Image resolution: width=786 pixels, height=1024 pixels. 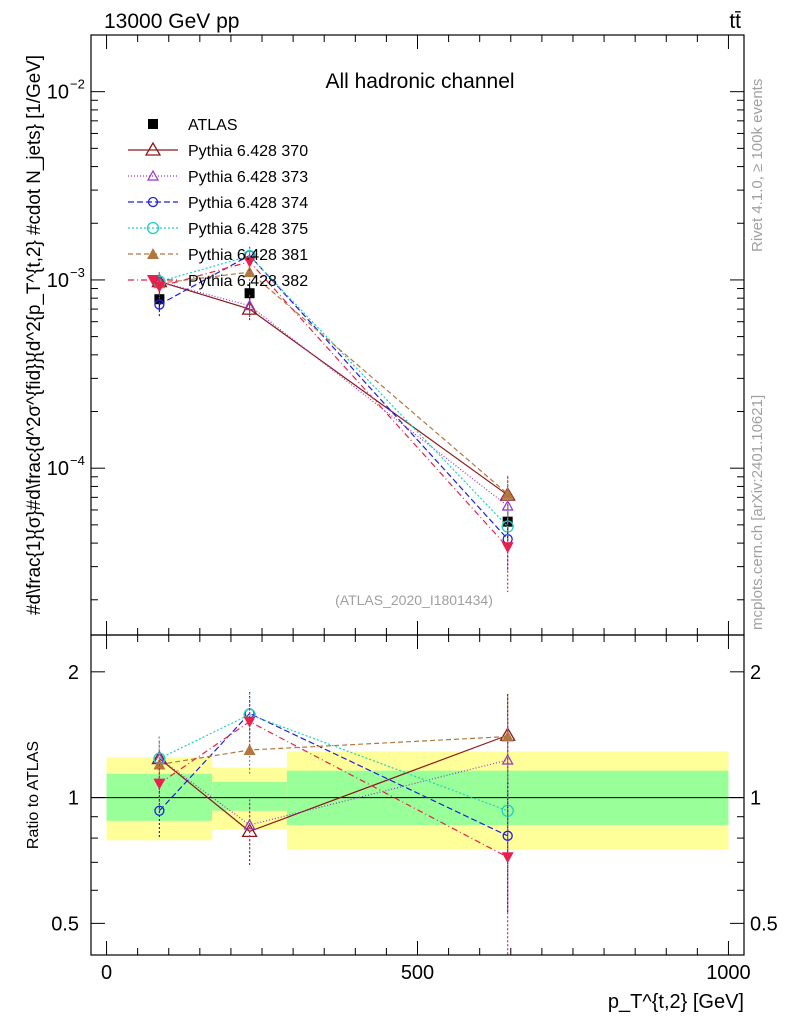 I want to click on ratio-ytick-label-right-1: 1, so click(x=755, y=799).